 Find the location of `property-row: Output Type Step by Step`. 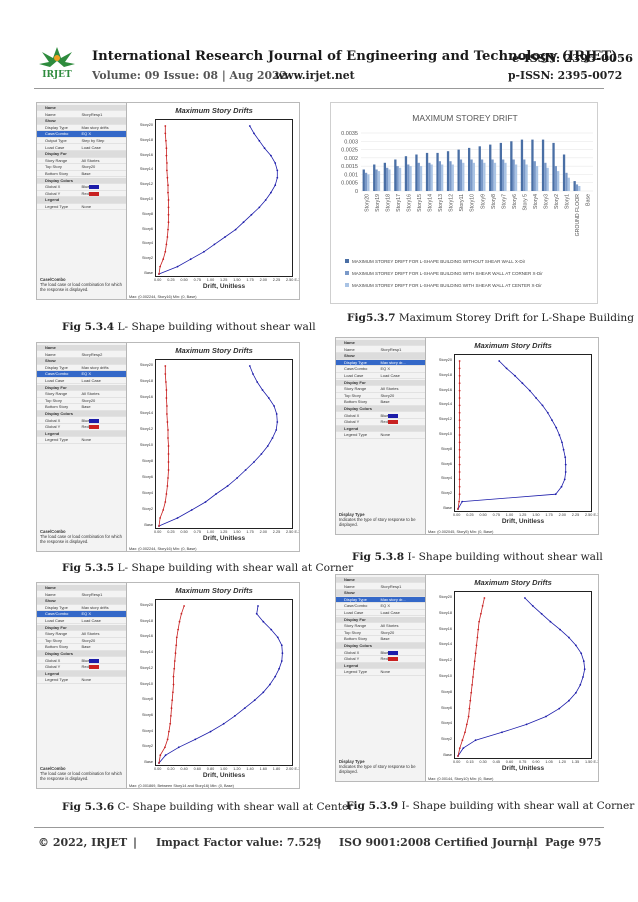

property-row: Output Type Step by Step is located at coordinates (81, 141).